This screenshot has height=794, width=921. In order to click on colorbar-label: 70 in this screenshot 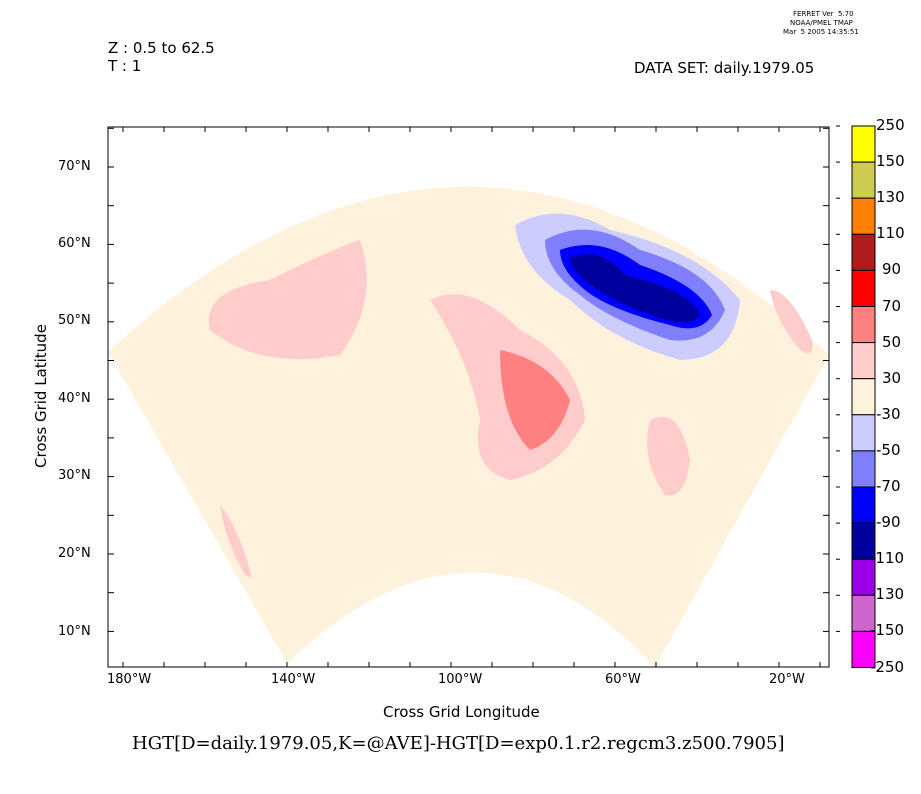, I will do `click(892, 305)`.